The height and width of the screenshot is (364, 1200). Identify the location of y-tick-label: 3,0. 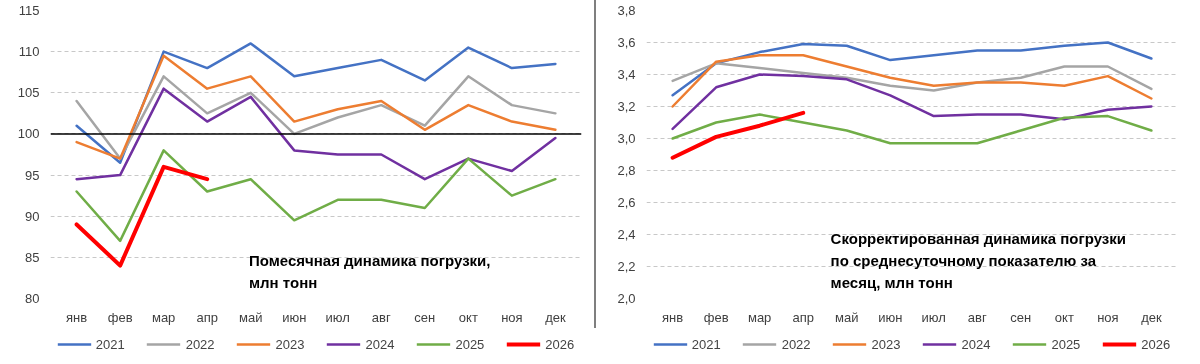
(626, 138).